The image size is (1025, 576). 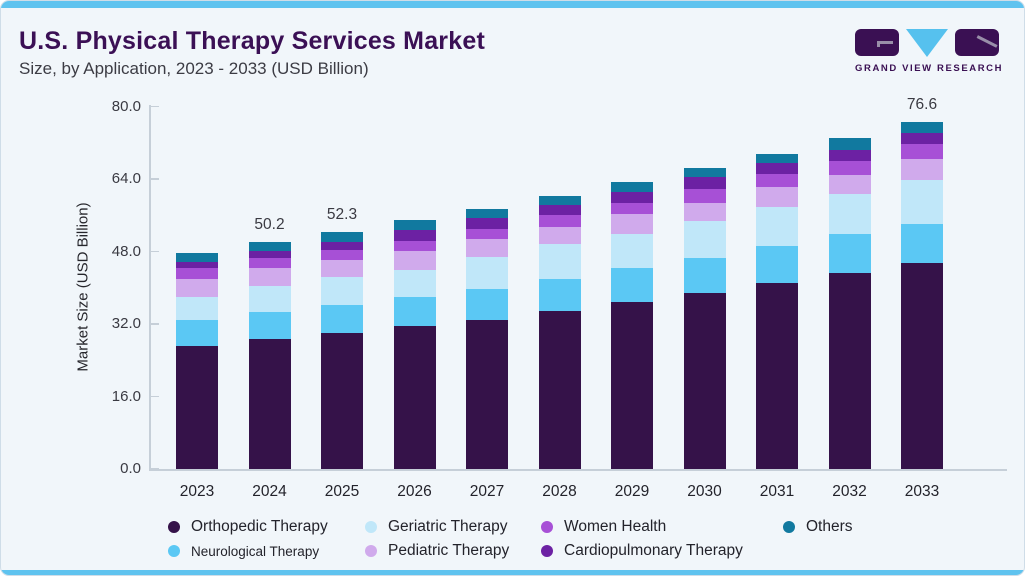 What do you see at coordinates (777, 265) in the screenshot?
I see `bar-segment-neurological-therapy-2031` at bounding box center [777, 265].